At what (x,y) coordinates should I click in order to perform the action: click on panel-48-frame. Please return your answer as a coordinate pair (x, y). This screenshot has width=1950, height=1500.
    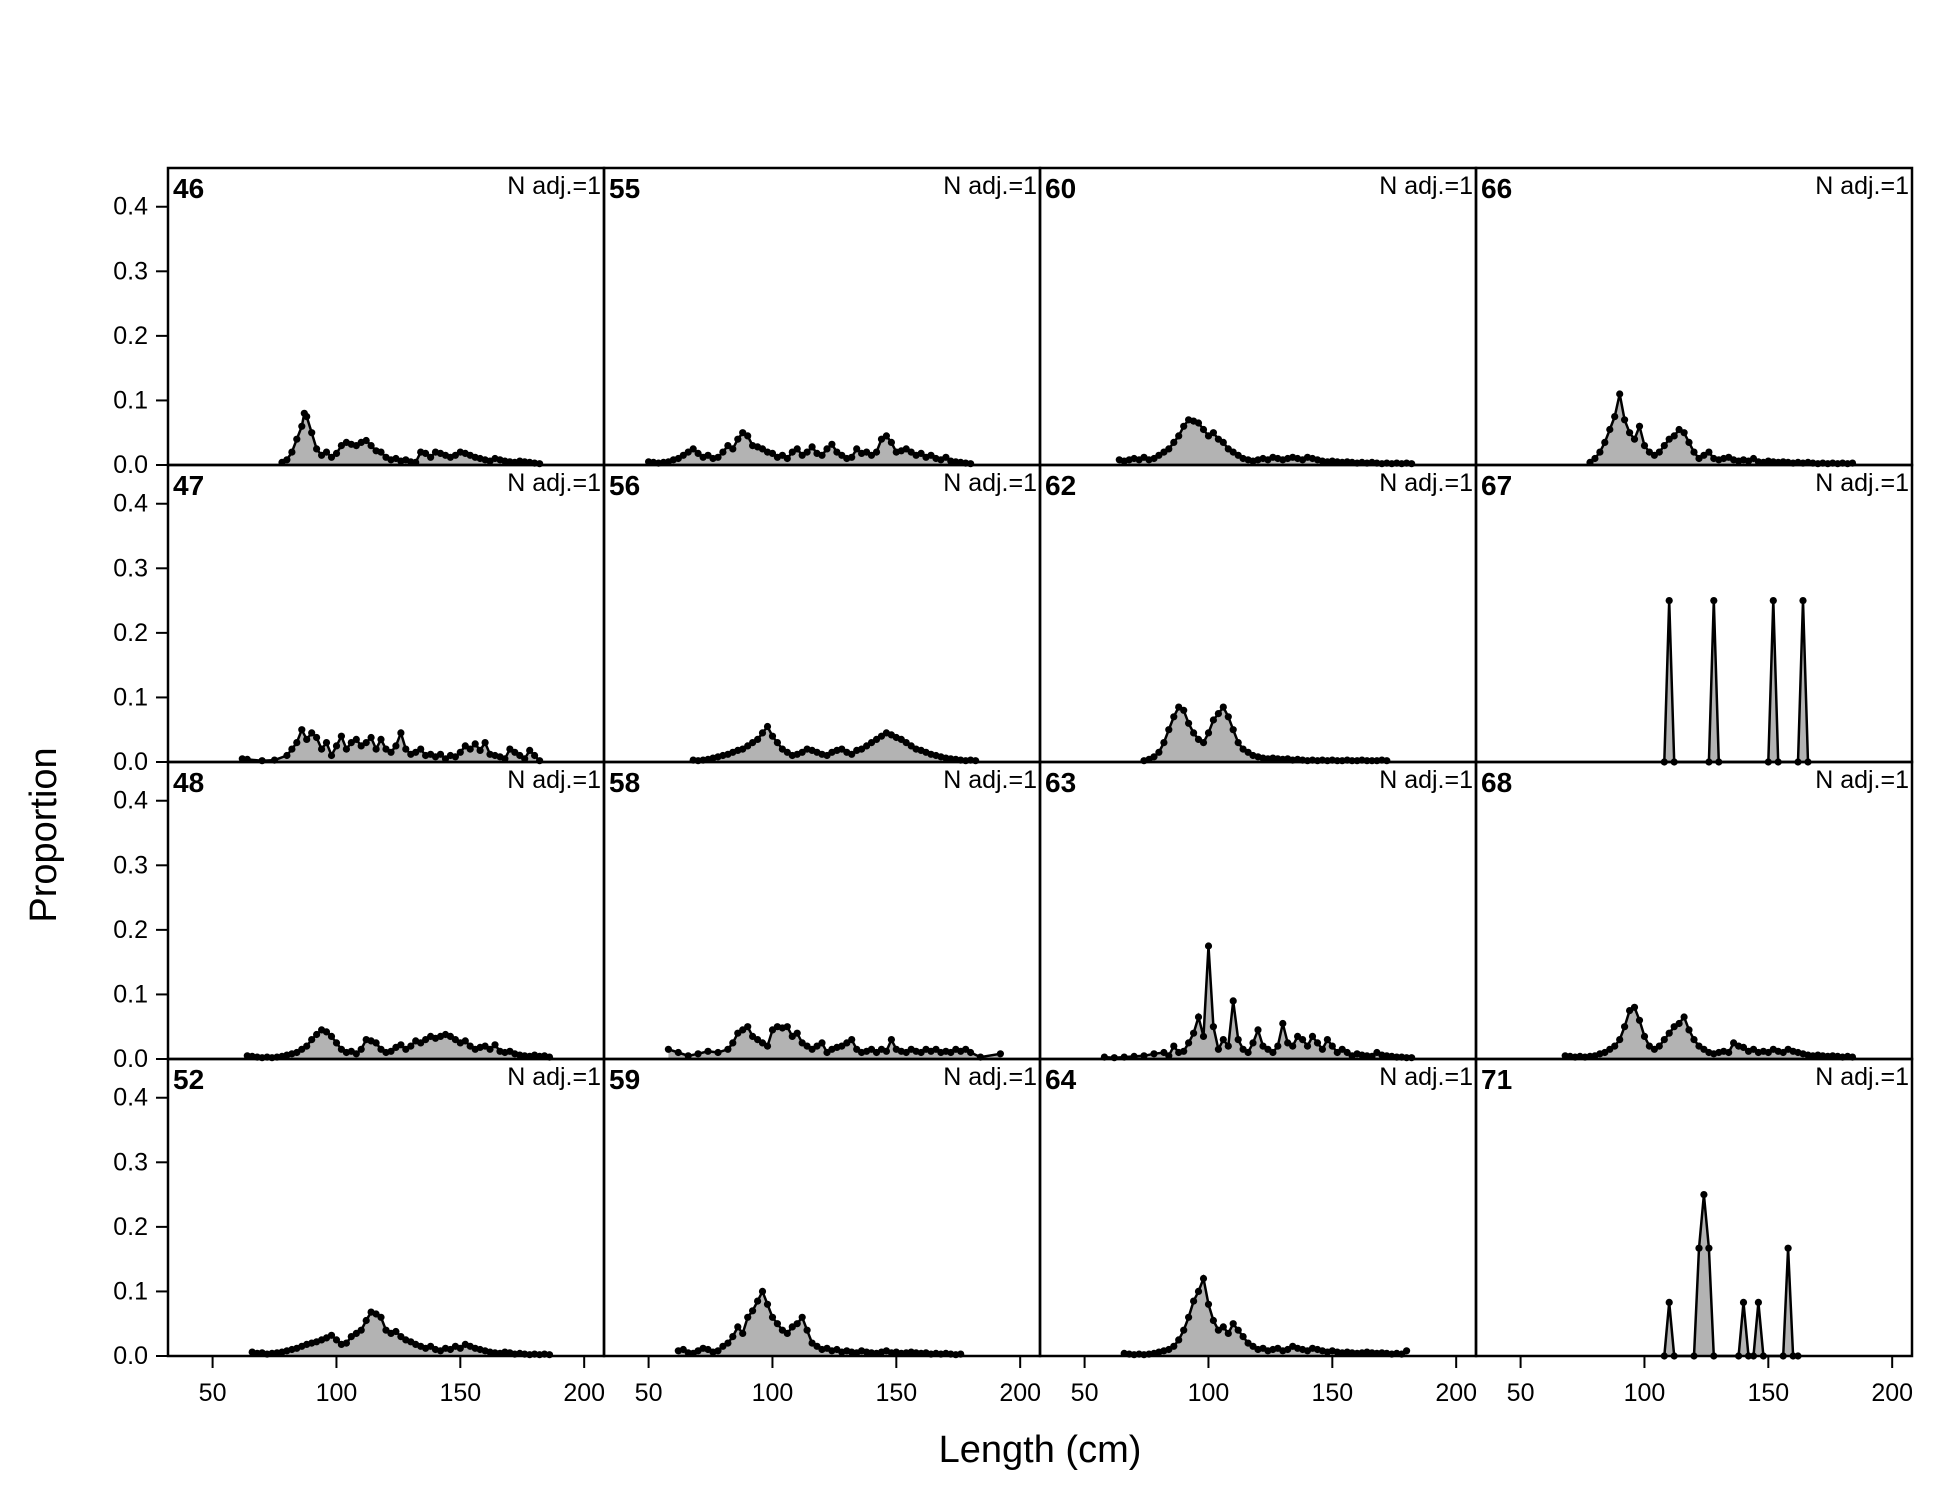
    Looking at the image, I should click on (386, 910).